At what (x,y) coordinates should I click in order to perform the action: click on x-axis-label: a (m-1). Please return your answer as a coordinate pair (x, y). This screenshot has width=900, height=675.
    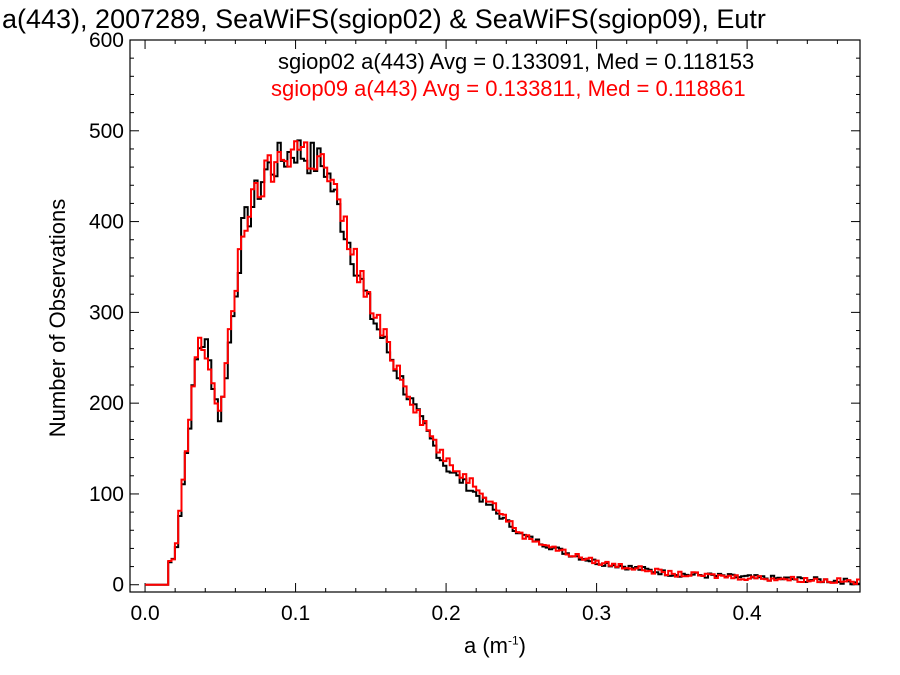
    Looking at the image, I should click on (495, 646).